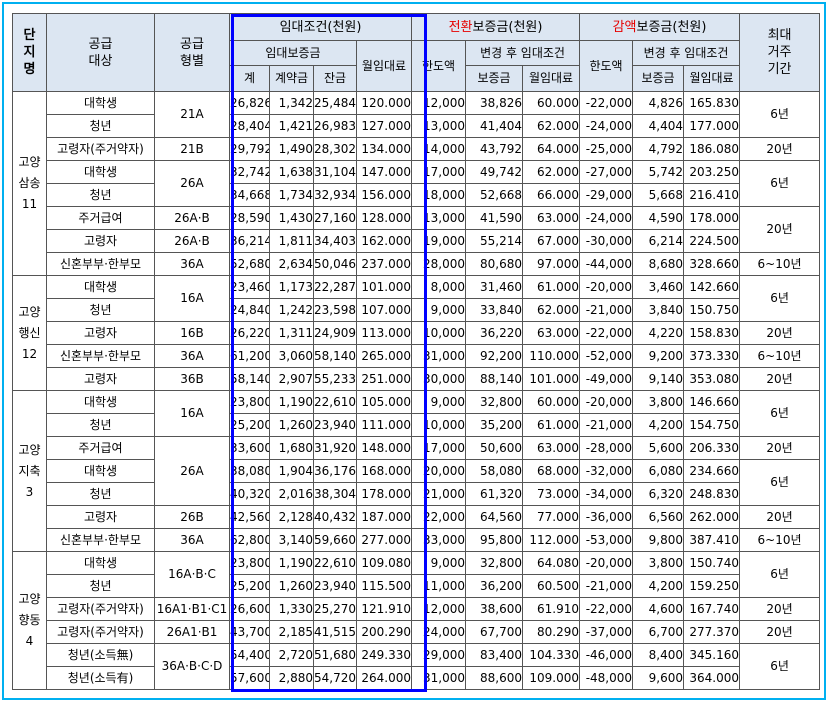 The image size is (831, 706). I want to click on complex-name-line: 삼송, so click(29, 183).